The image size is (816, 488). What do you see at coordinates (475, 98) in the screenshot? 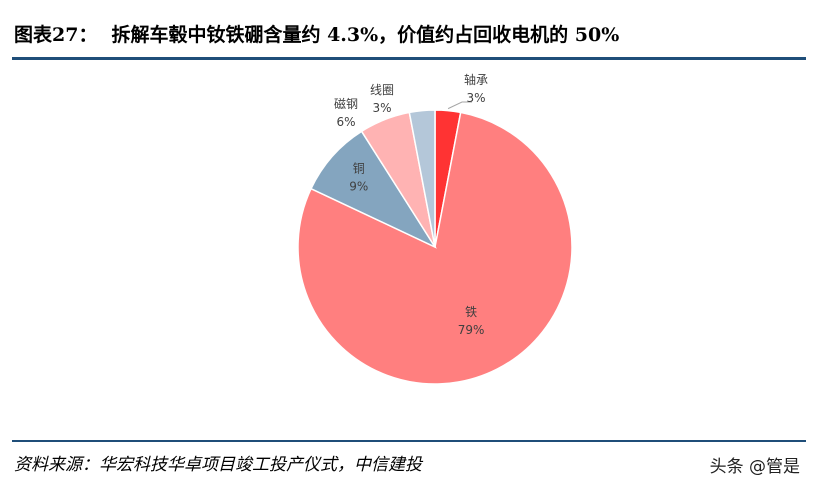
I see `slice-label-value-1: 3%` at bounding box center [475, 98].